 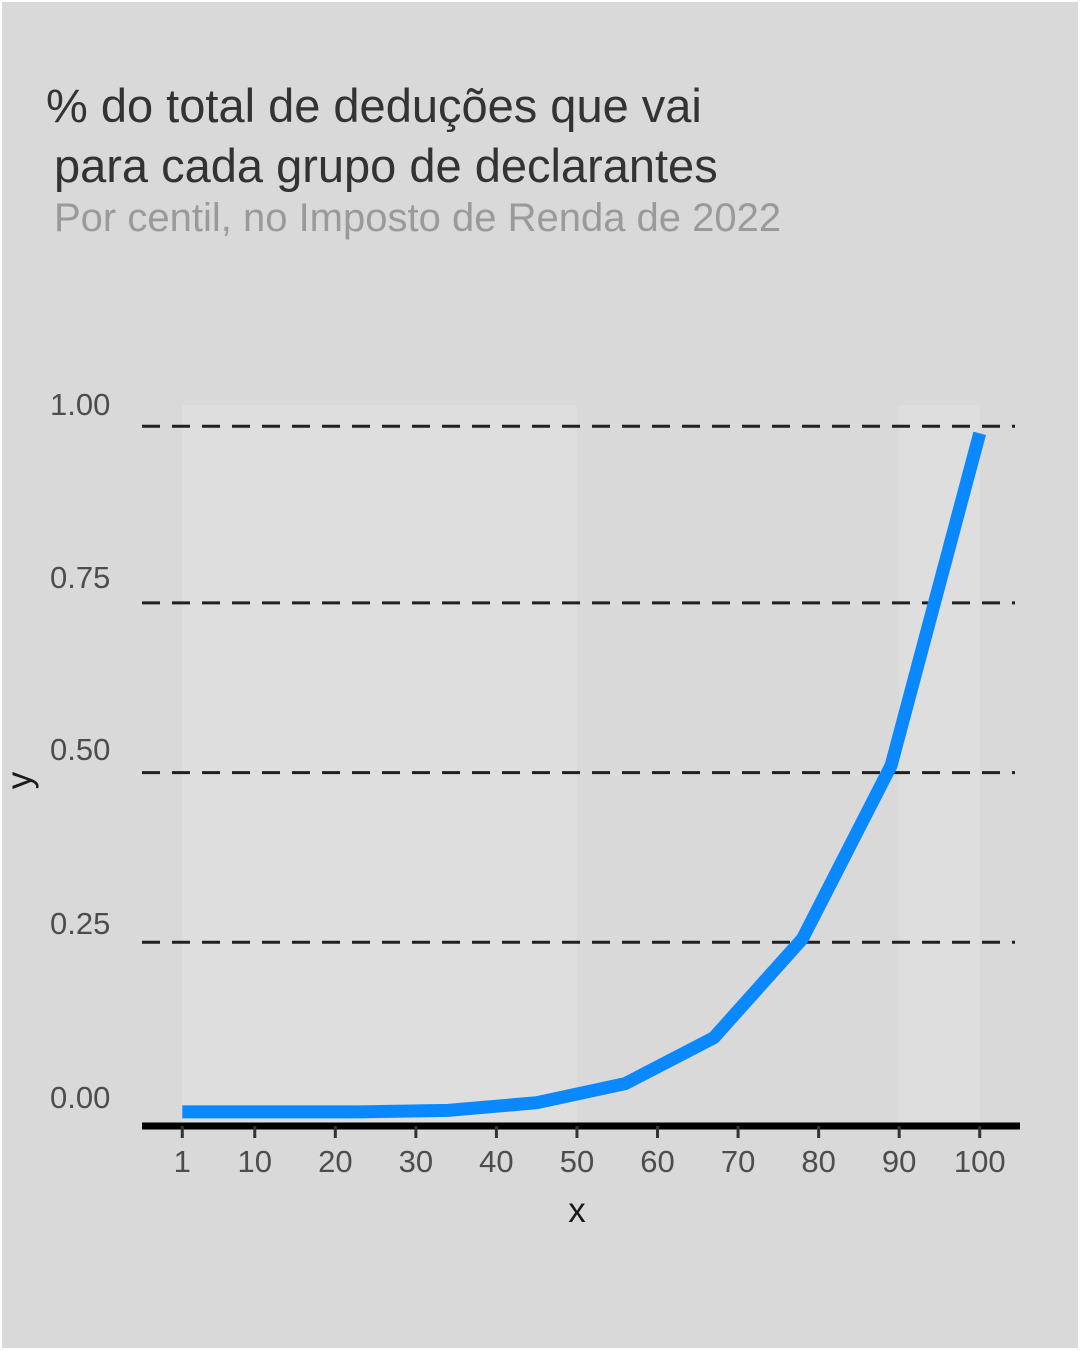 What do you see at coordinates (738, 1161) in the screenshot?
I see `x-tick-label-70: 70` at bounding box center [738, 1161].